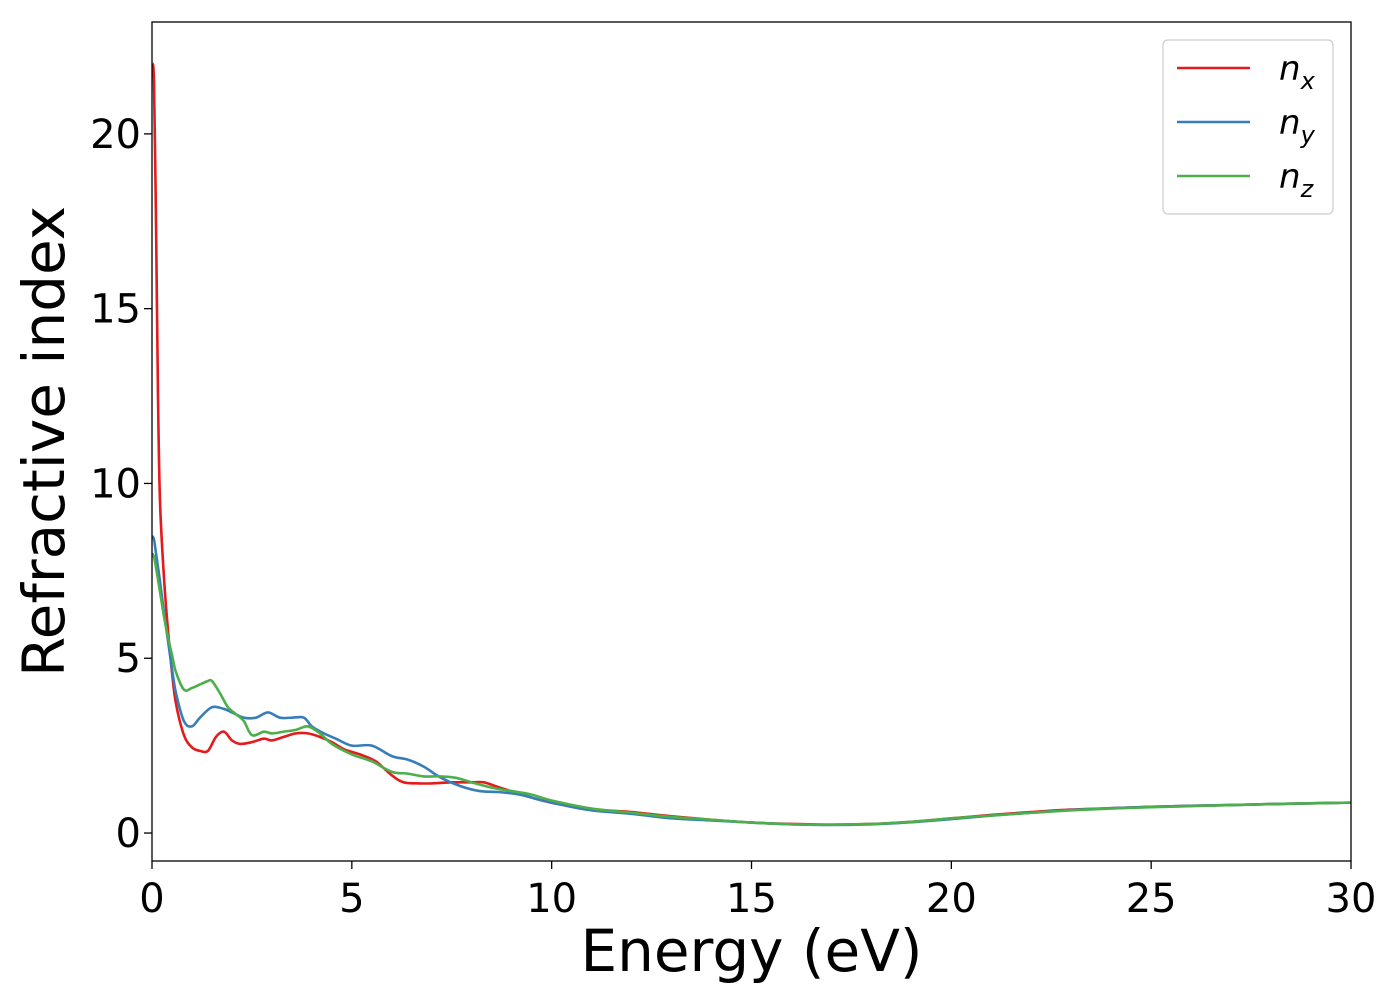 This screenshot has width=1400, height=1000. What do you see at coordinates (1246, 72) in the screenshot?
I see `legend-item-x: nx` at bounding box center [1246, 72].